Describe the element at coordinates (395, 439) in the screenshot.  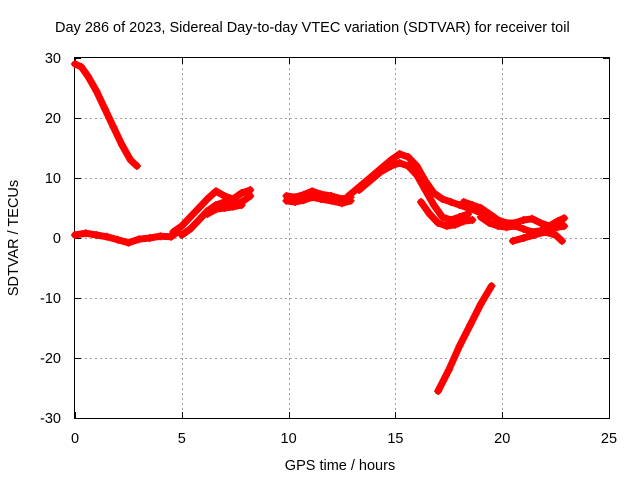
I see `x-tick-label: 15` at that location.